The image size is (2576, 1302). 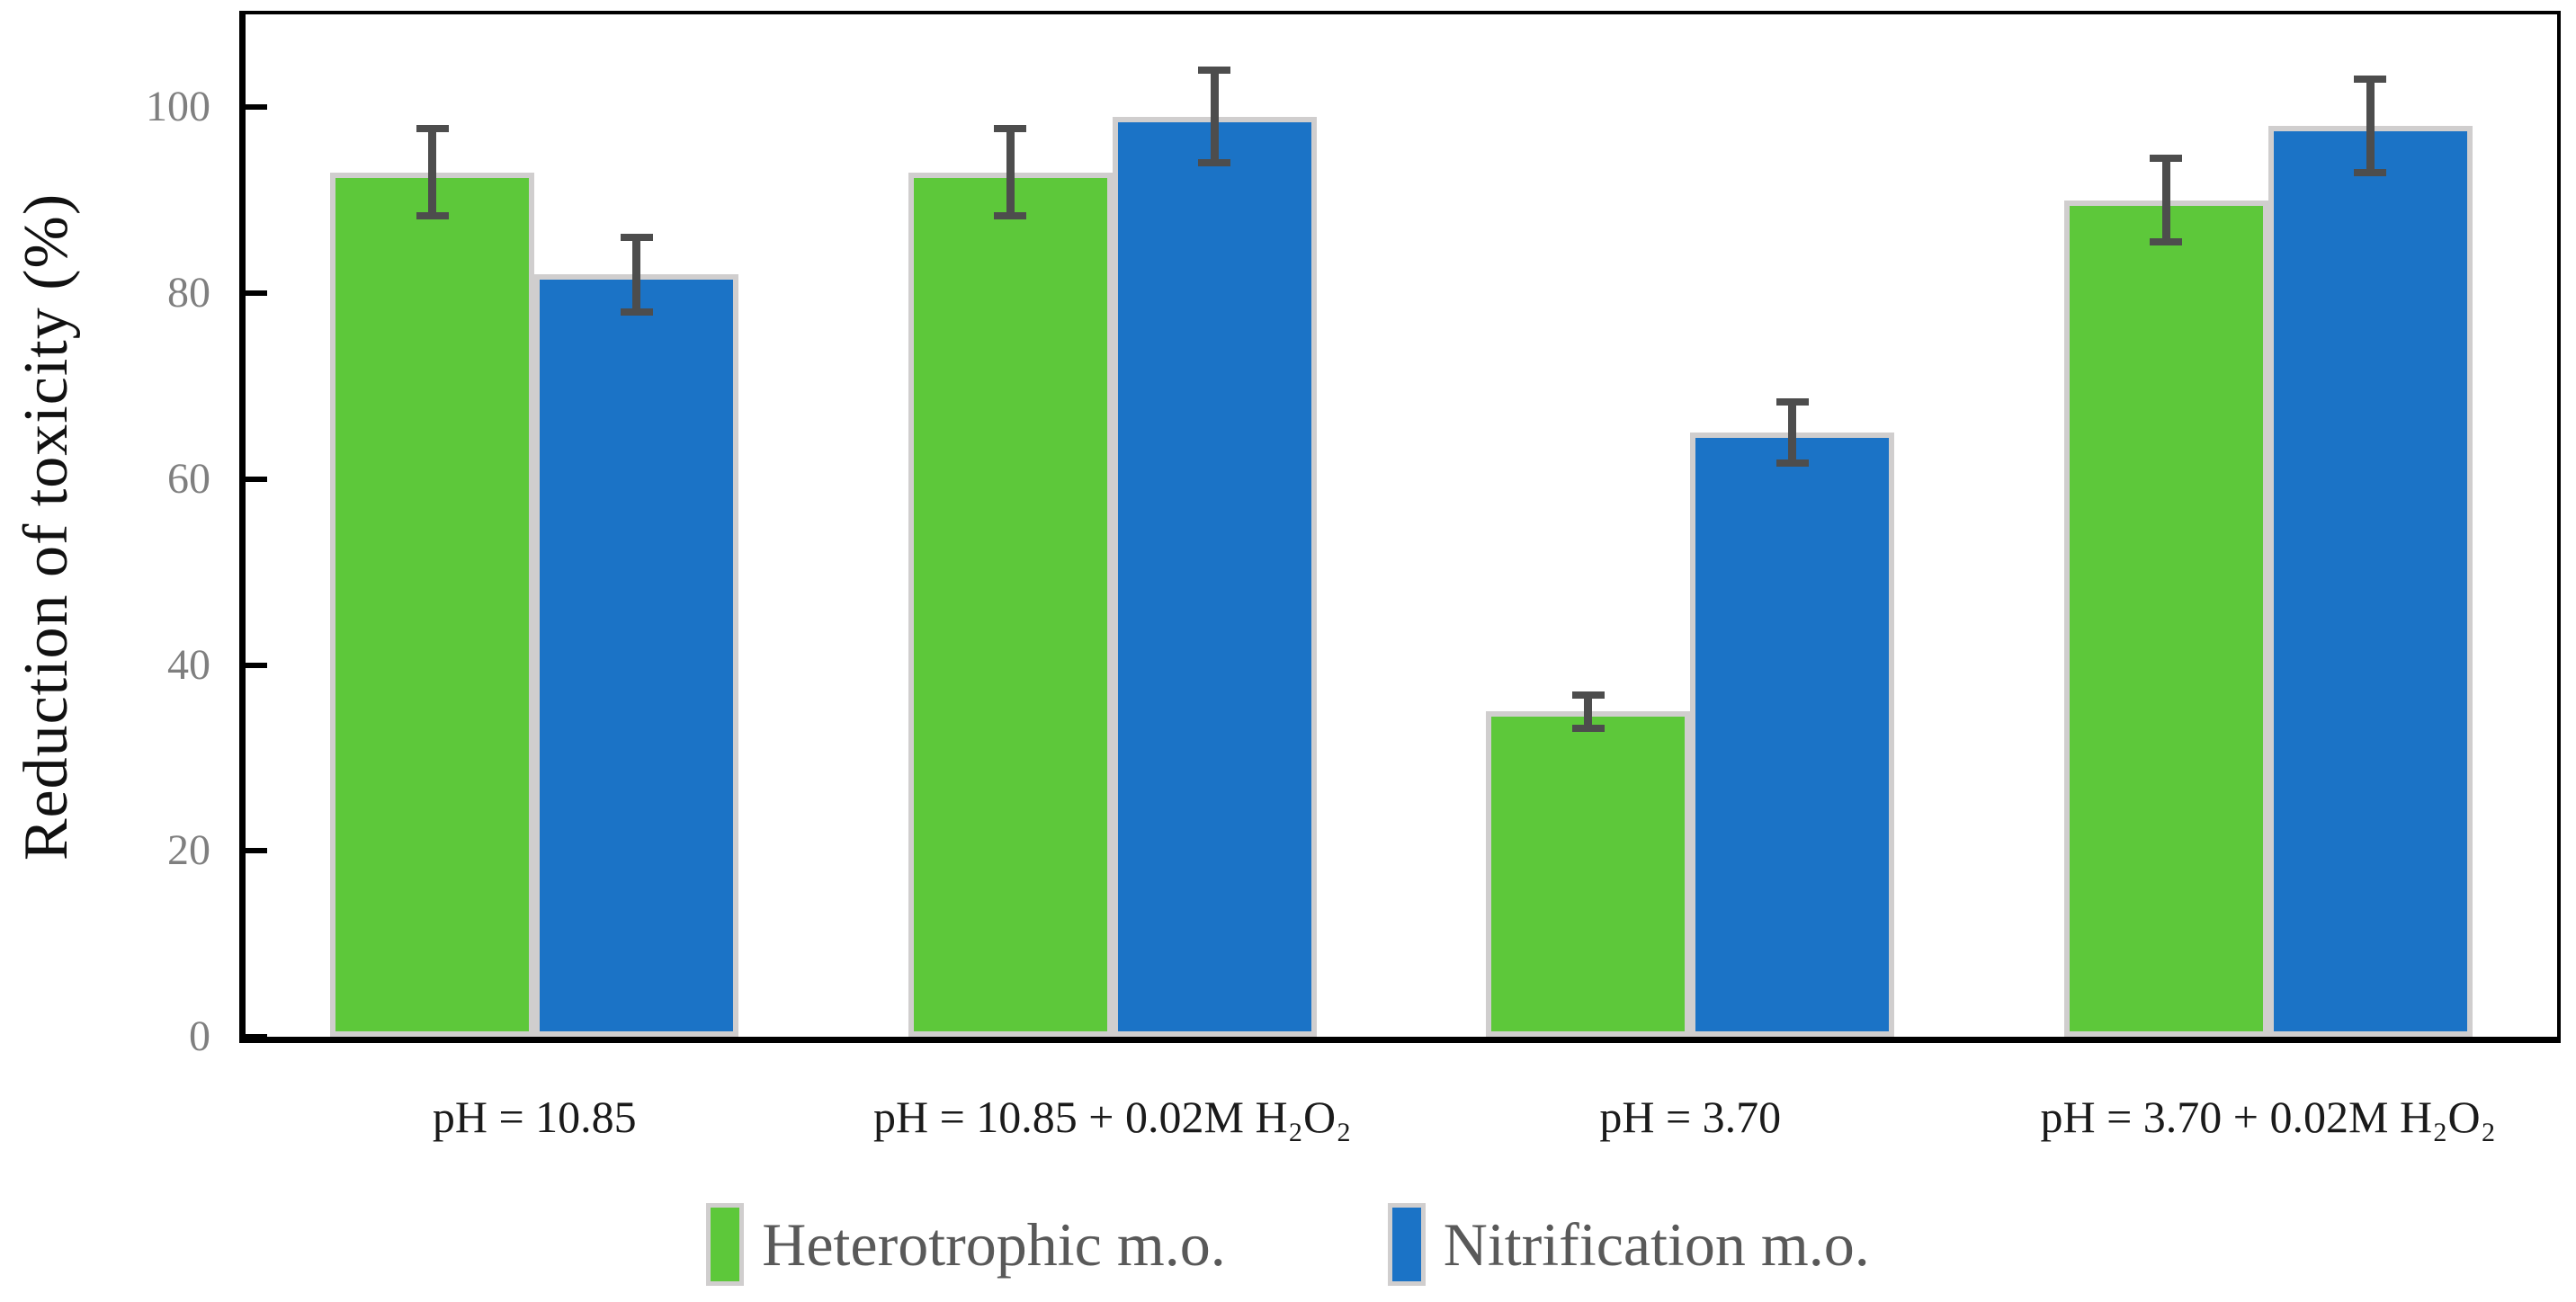 What do you see at coordinates (1112, 1117) in the screenshot?
I see `category-label: pH = 10.85 + 0.02M H₂O₂` at bounding box center [1112, 1117].